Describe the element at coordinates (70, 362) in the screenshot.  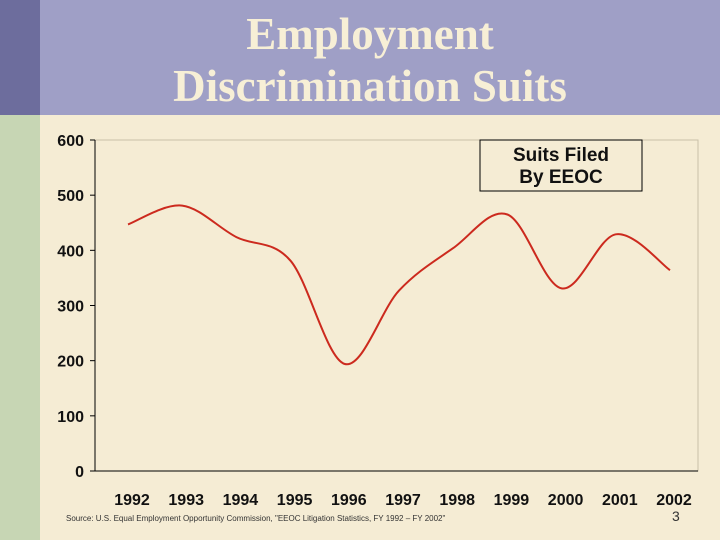
I see `y-tick-label: 200` at that location.